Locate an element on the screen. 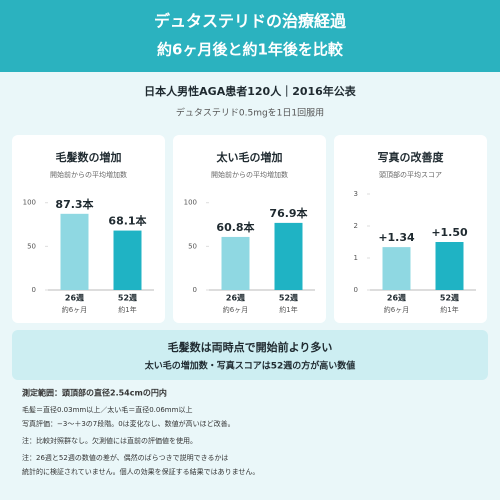 The height and width of the screenshot is (500, 500). value-label: 76.9本 is located at coordinates (288, 213).